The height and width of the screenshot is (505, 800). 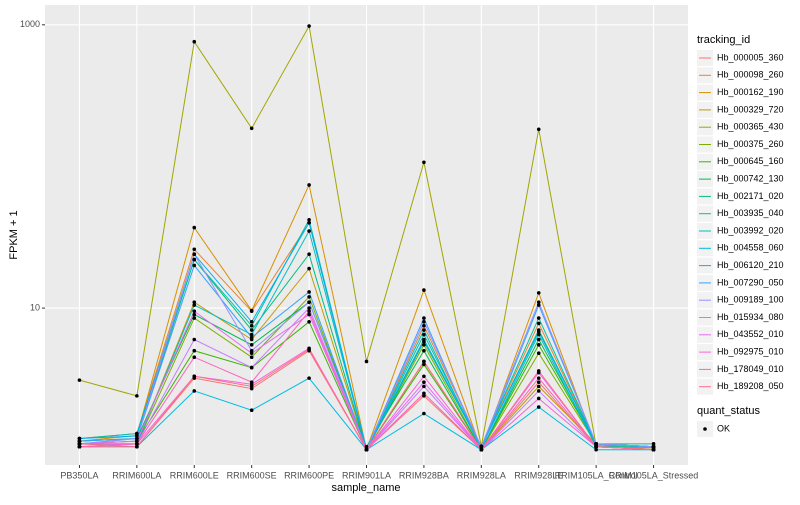 What do you see at coordinates (723, 40) in the screenshot?
I see `legend-title: tracking_id` at bounding box center [723, 40].